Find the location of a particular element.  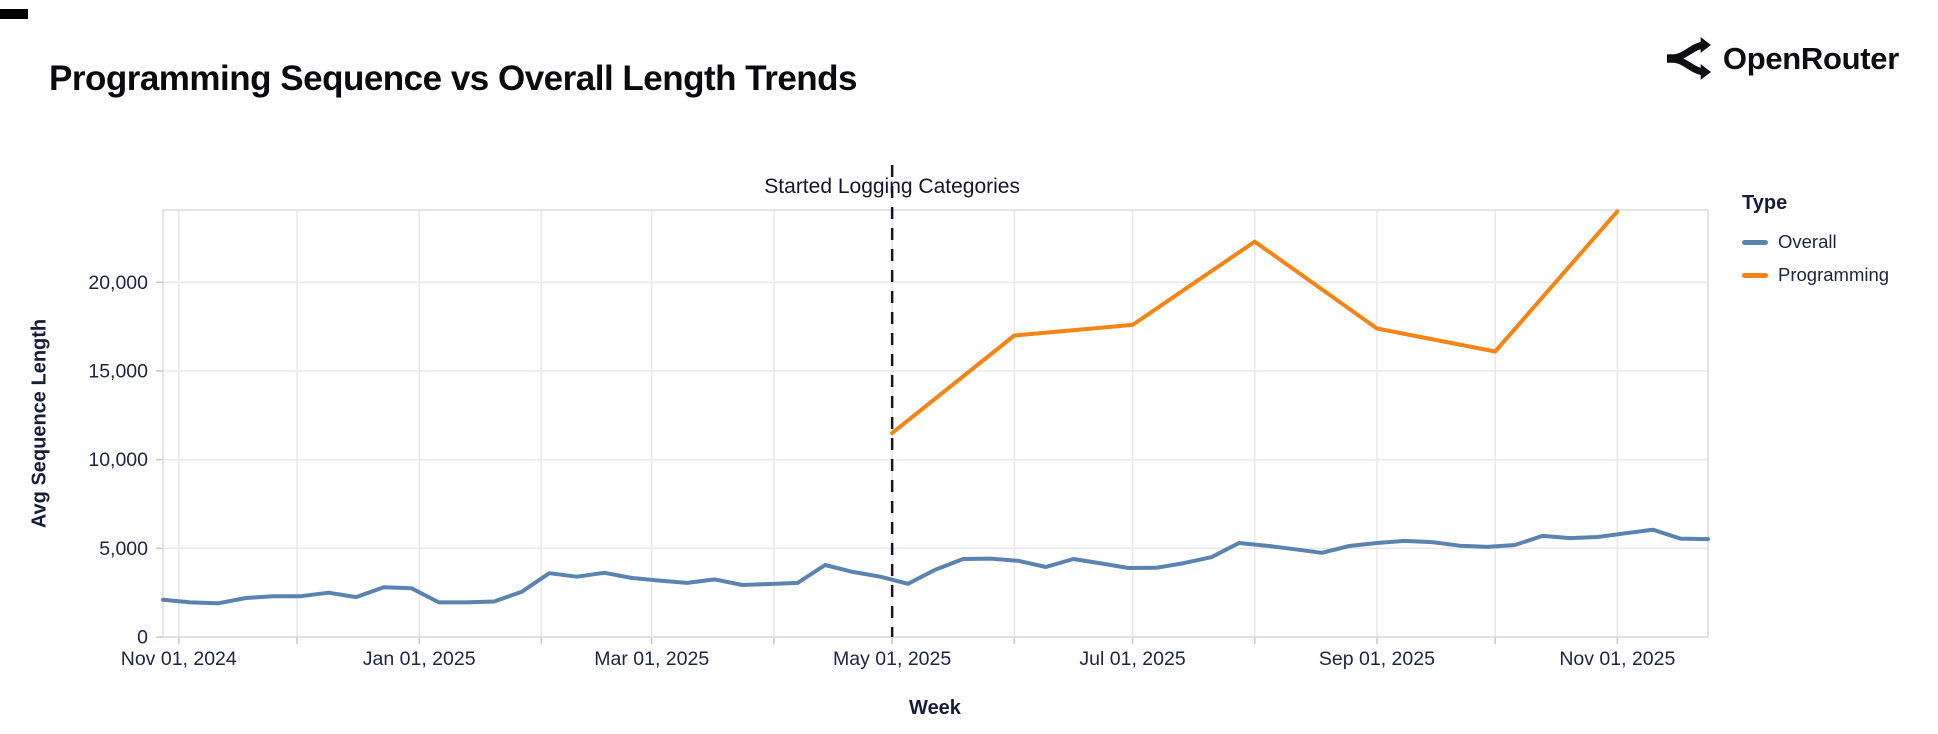

legend-label-overall: Overall is located at coordinates (1807, 241).